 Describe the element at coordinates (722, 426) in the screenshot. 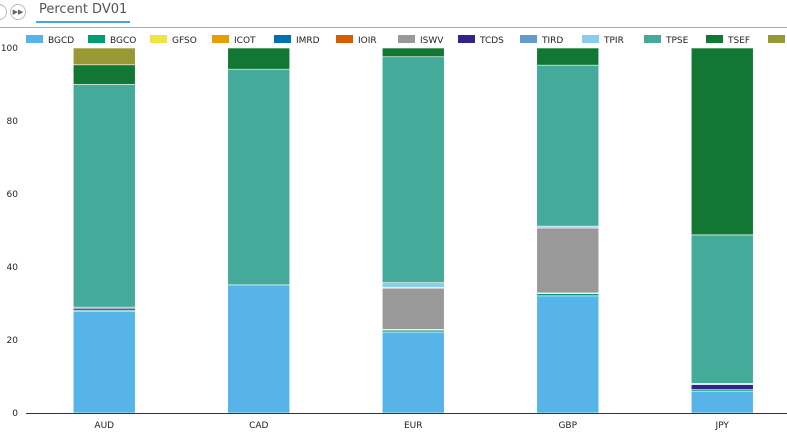

I see `x-tick-label: JPY` at that location.